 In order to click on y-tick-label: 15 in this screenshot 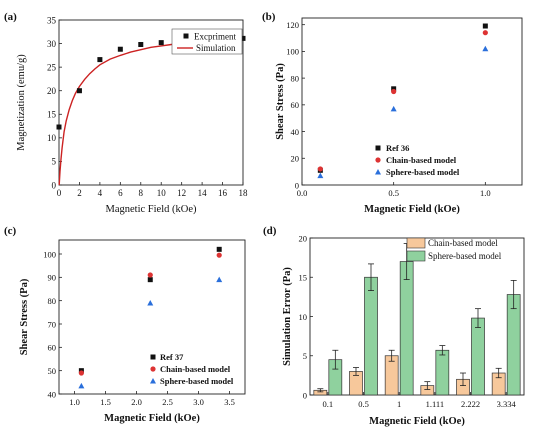, I will do `click(303, 278)`.